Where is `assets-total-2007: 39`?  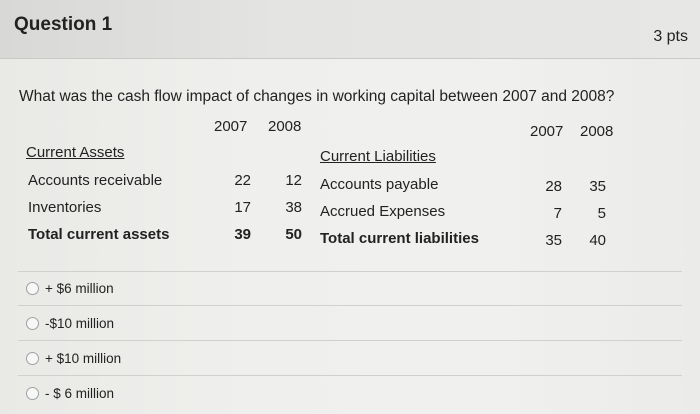 assets-total-2007: 39 is located at coordinates (242, 234).